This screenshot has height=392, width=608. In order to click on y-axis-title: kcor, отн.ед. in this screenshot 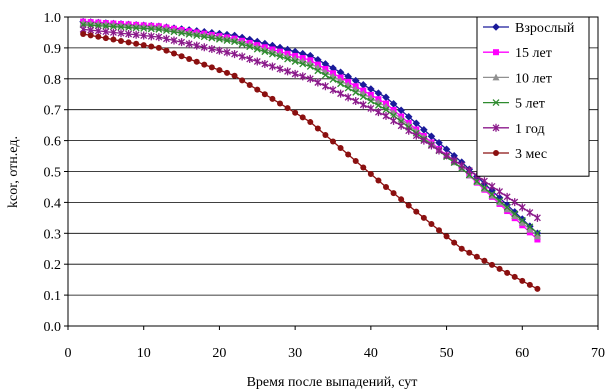, I will do `click(13, 172)`.